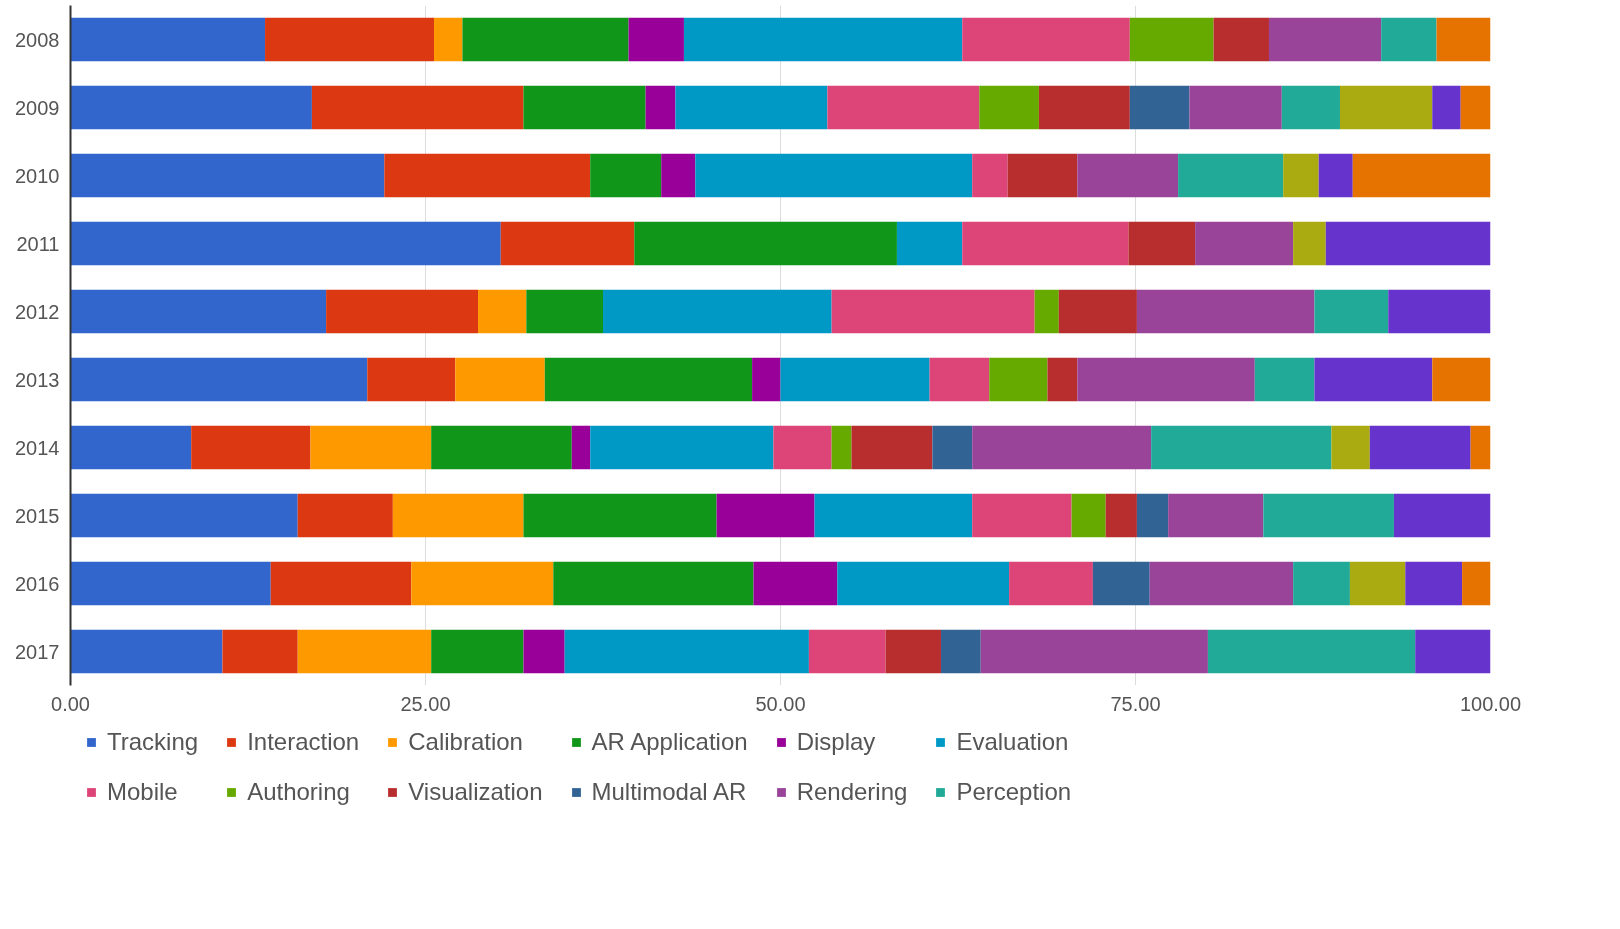 Image resolution: width=1620 pixels, height=929 pixels. What do you see at coordinates (465, 742) in the screenshot?
I see `legend-label: Calibration` at bounding box center [465, 742].